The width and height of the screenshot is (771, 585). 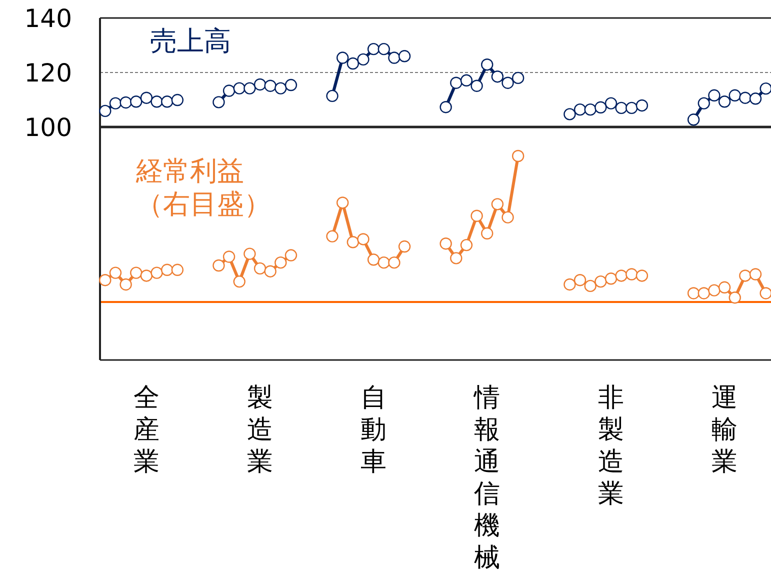 What do you see at coordinates (203, 188) in the screenshot?
I see `series-label: 経常利益（右目盛）` at bounding box center [203, 188].